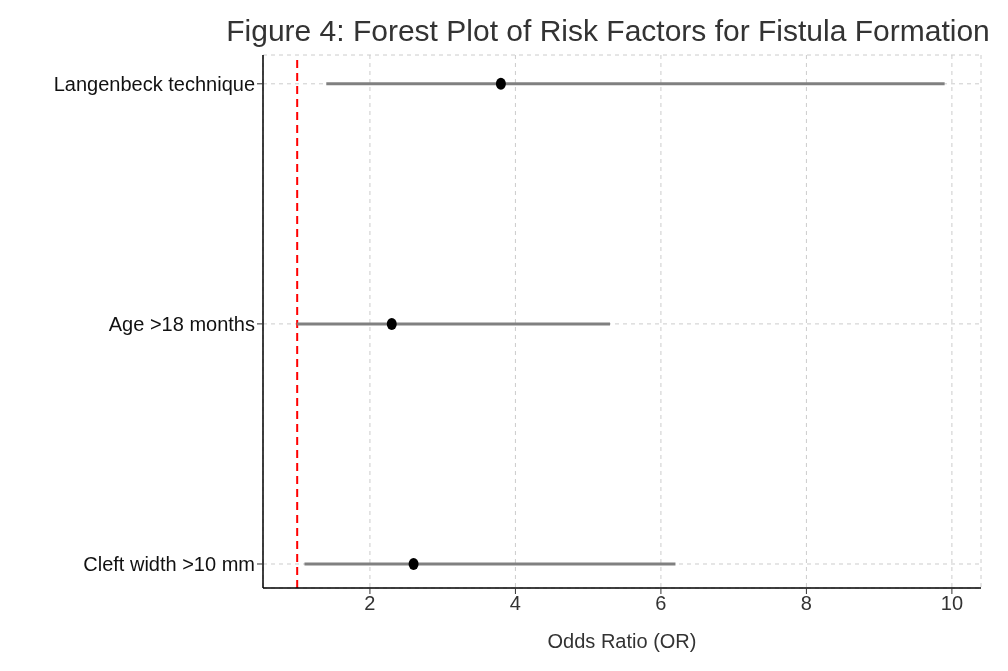 This screenshot has height=671, width=1008. Describe the element at coordinates (806, 603) in the screenshot. I see `x-tick-label: 8` at that location.